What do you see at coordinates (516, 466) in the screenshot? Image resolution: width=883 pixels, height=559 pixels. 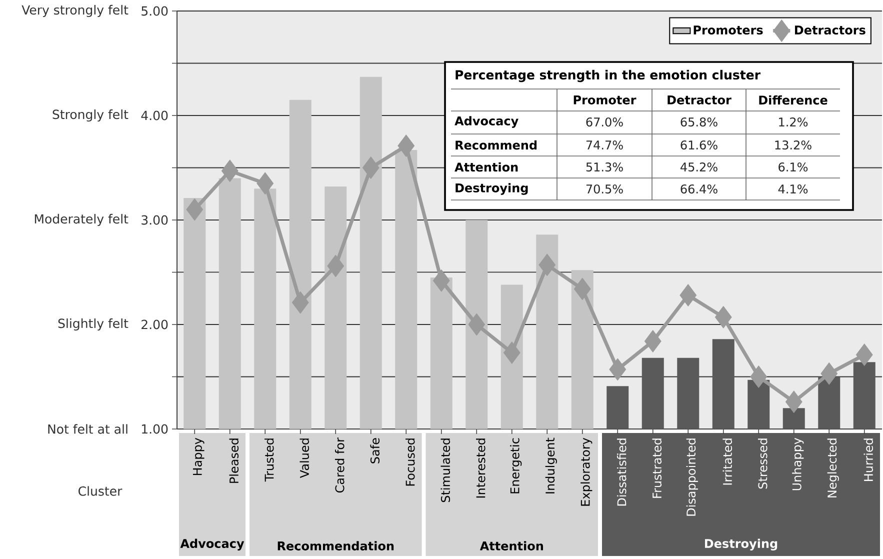 I see `x-tick-label: Energetic` at bounding box center [516, 466].